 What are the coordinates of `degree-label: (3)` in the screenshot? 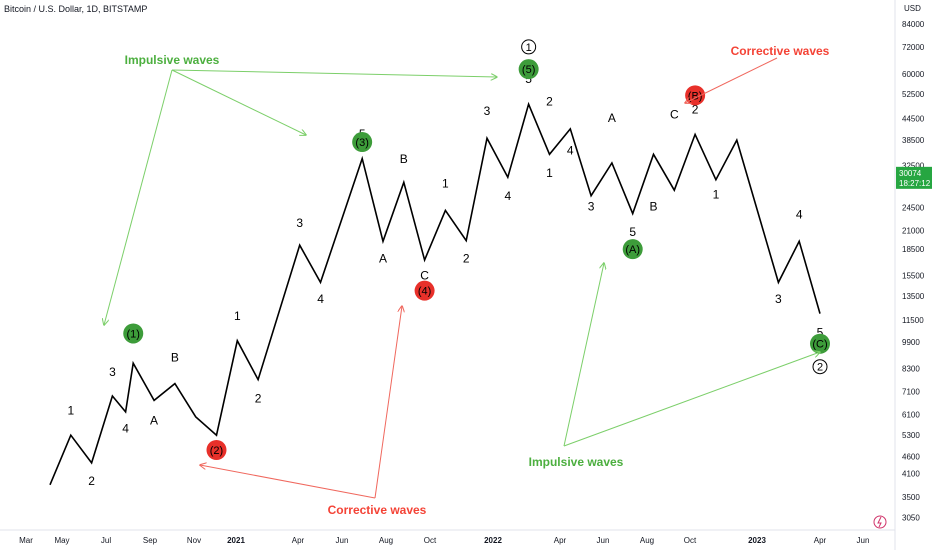 It's located at (361, 143).